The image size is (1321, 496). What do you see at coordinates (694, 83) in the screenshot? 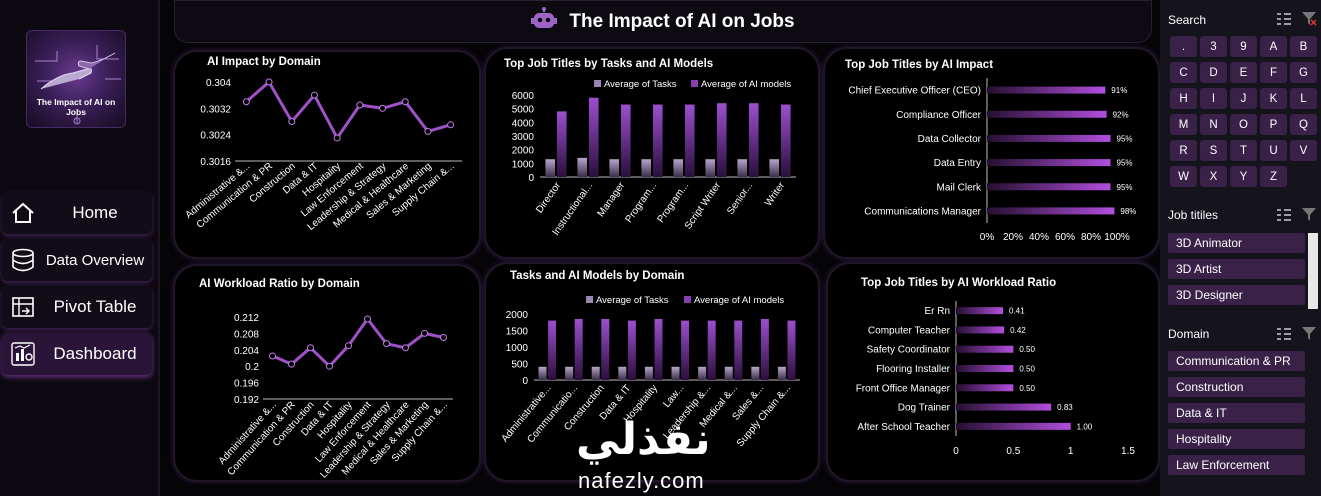
I see `legend-swatch` at bounding box center [694, 83].